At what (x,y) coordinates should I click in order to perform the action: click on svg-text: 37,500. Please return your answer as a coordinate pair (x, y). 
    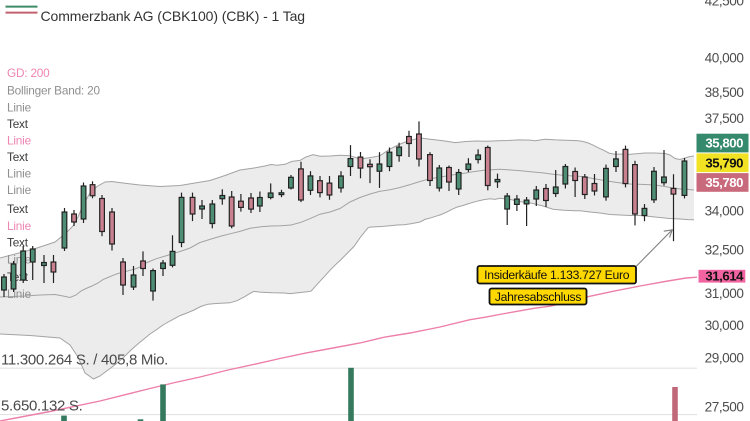
    Looking at the image, I should click on (725, 118).